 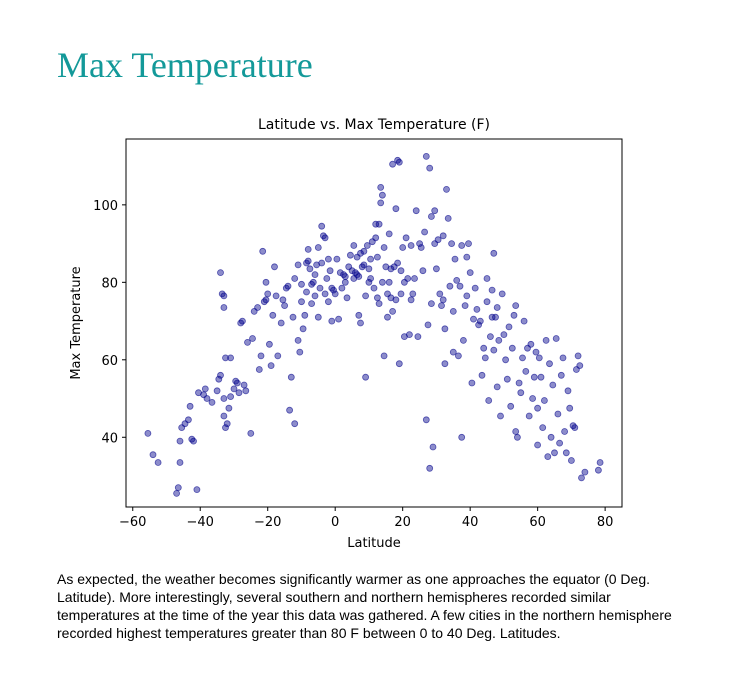 I want to click on y-tick-label: 40, so click(x=109, y=438).